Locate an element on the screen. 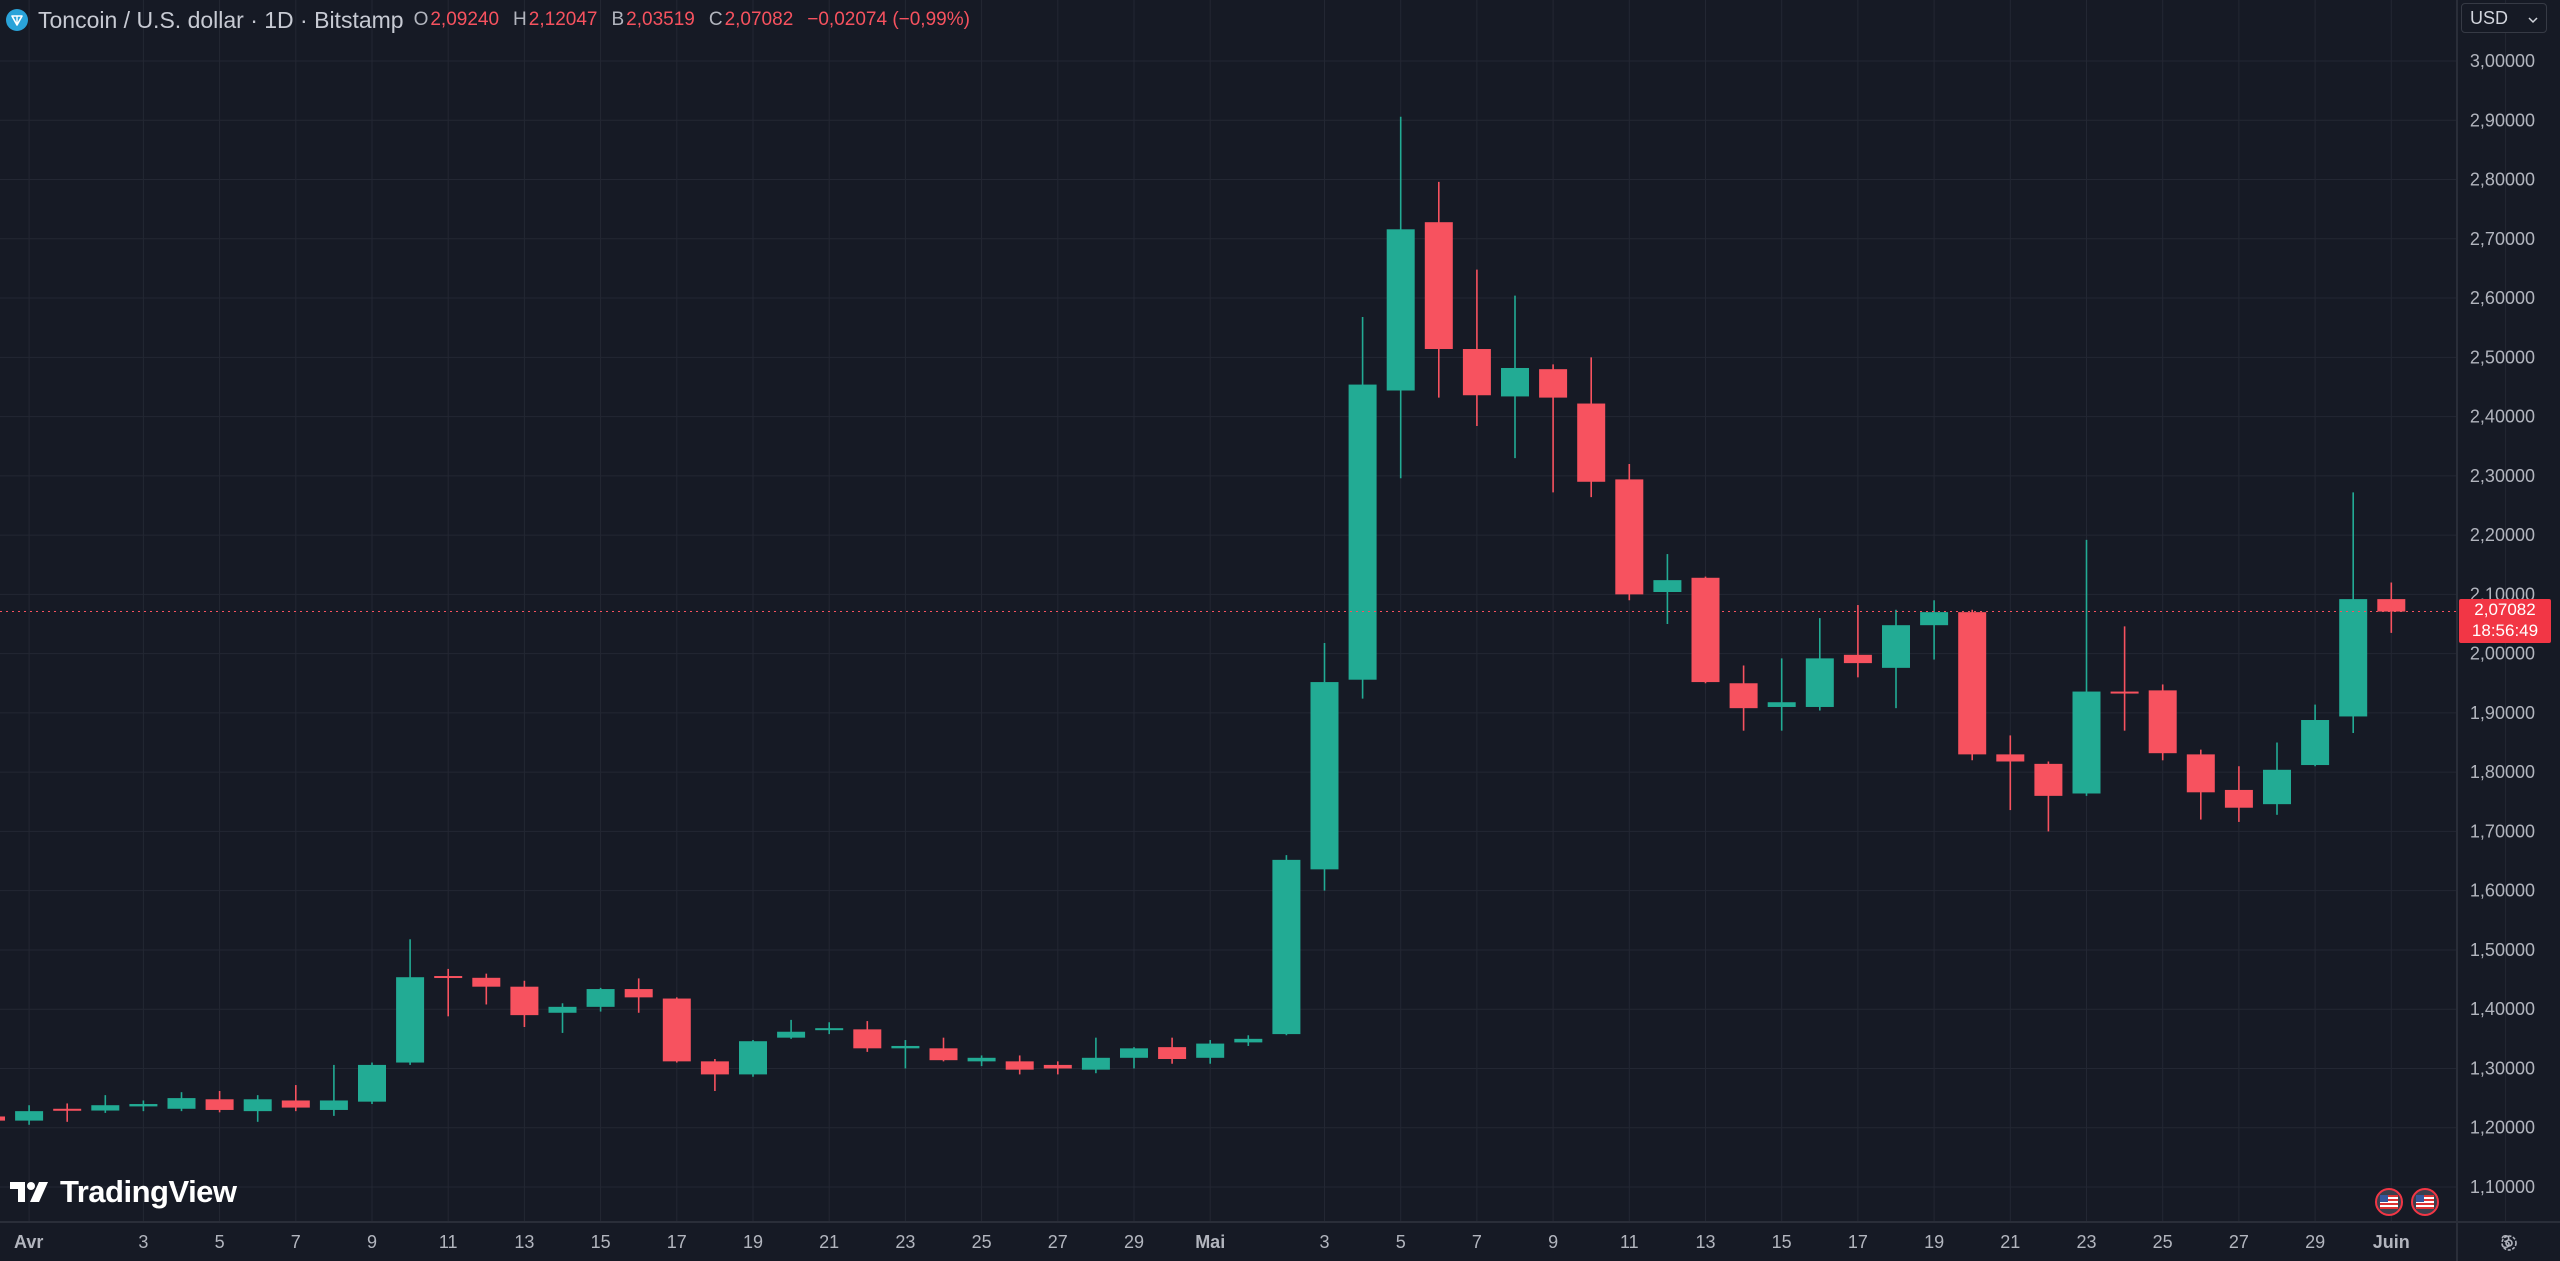  price-axis-label: 1,70000 is located at coordinates (2502, 831).